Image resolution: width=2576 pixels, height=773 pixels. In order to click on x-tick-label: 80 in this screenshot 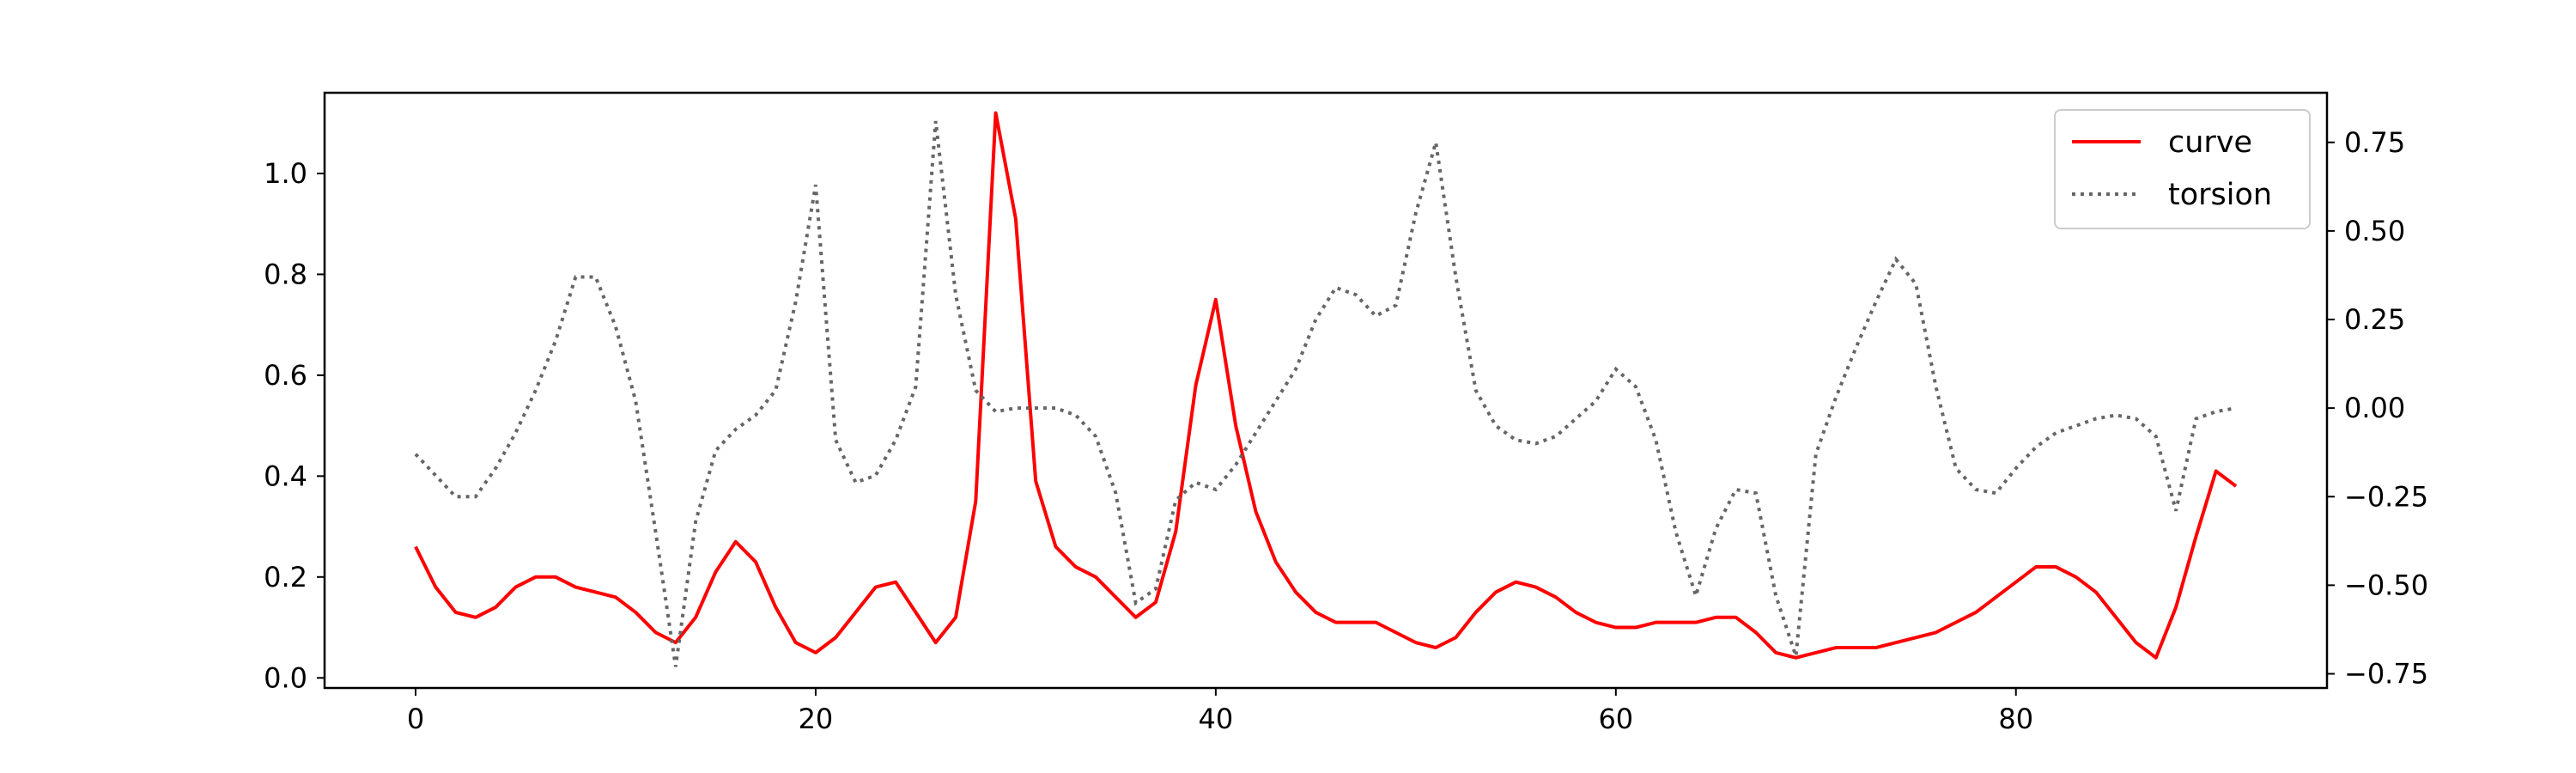, I will do `click(2016, 719)`.